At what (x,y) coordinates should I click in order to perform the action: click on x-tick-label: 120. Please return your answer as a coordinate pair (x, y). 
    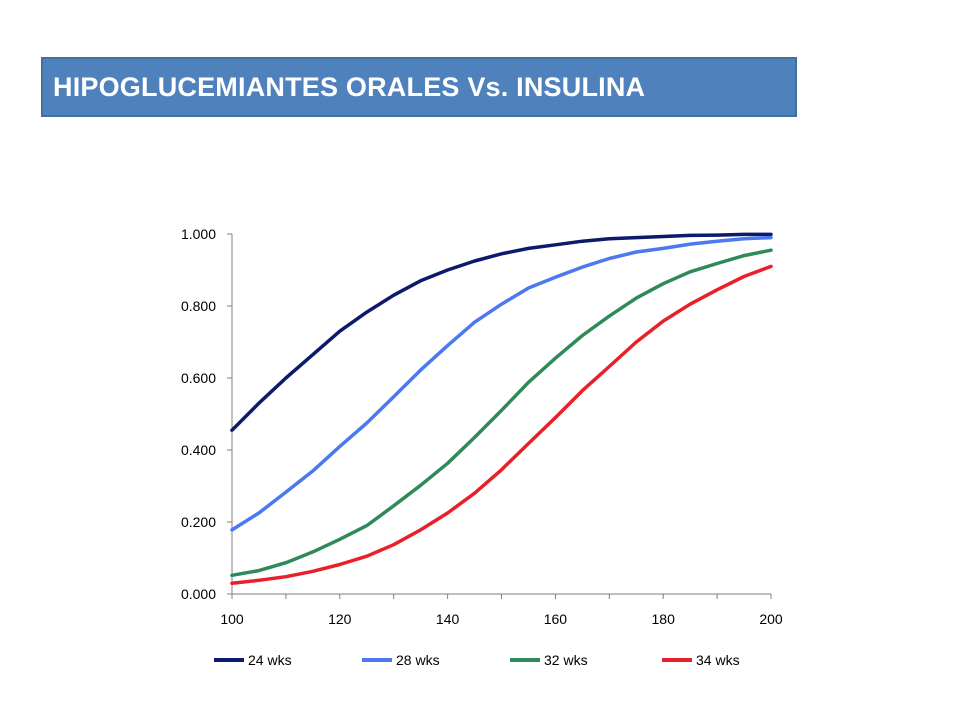
    Looking at the image, I should click on (340, 619).